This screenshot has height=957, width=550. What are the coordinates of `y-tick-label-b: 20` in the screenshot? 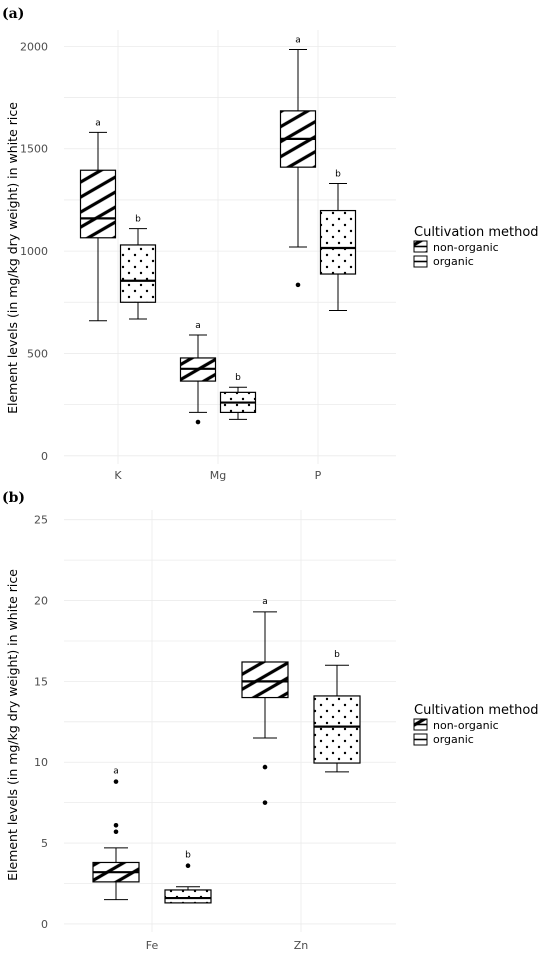 It's located at (41, 601).